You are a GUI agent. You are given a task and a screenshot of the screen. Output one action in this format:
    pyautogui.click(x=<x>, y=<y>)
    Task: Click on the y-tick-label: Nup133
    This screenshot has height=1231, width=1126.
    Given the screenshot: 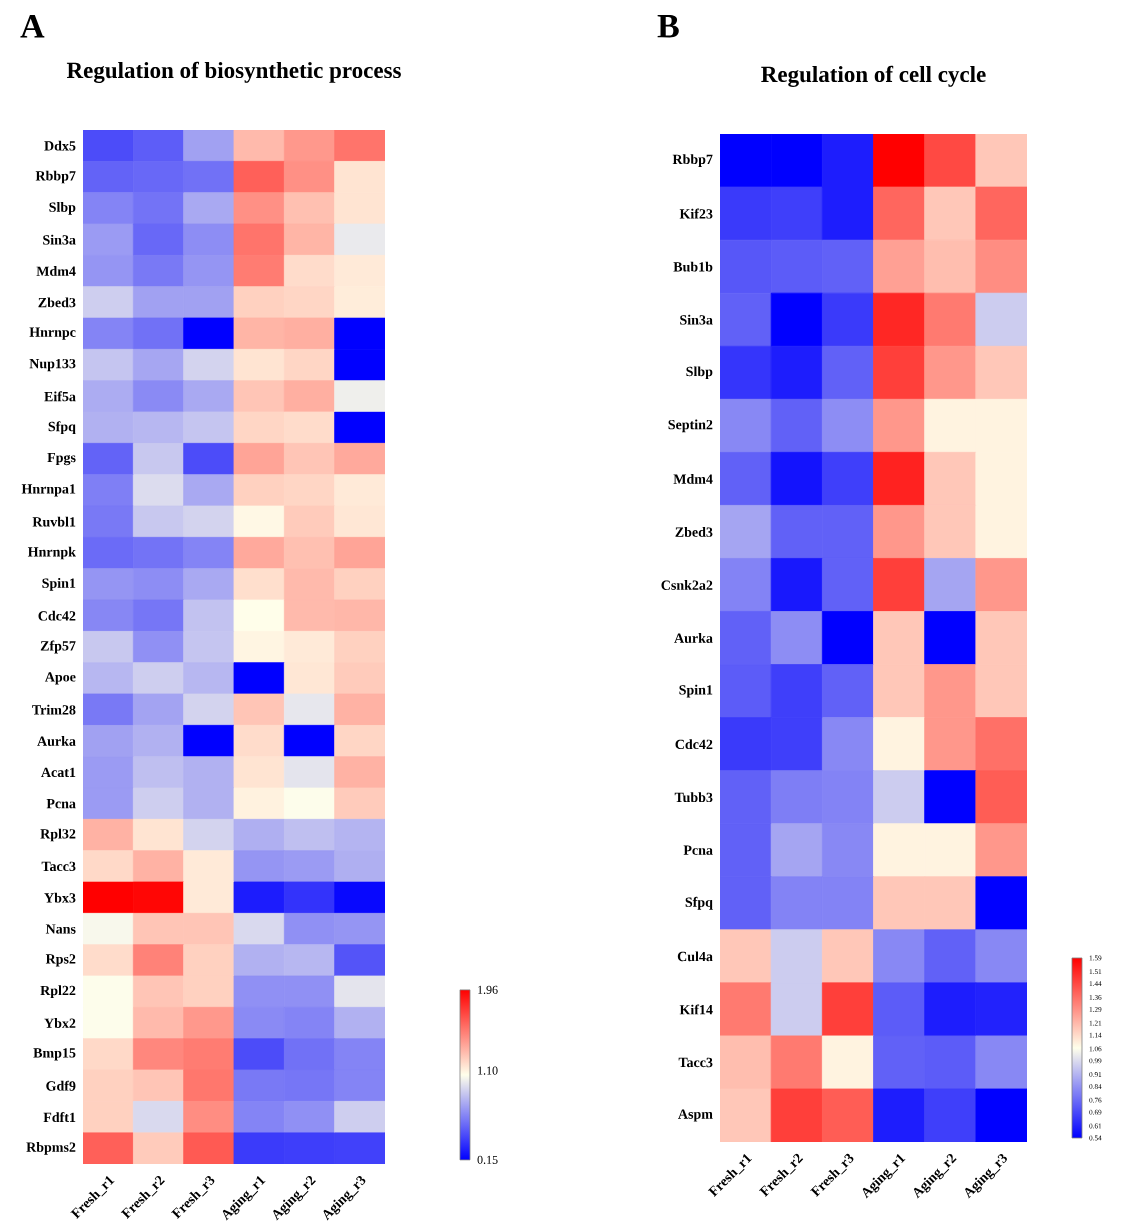 What is the action you would take?
    pyautogui.click(x=52, y=365)
    